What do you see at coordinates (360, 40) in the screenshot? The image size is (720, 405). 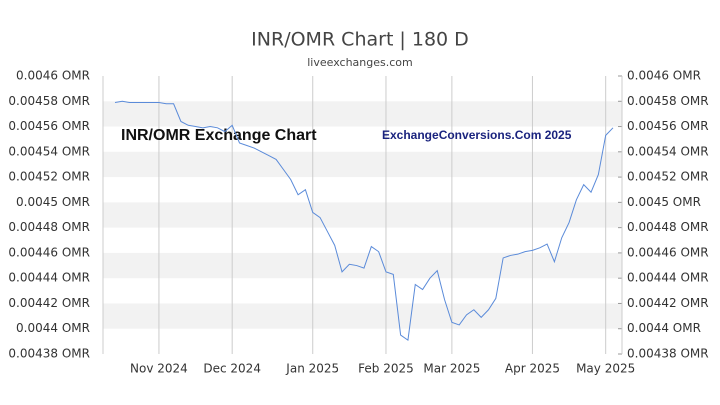 I see `chart-title: INR/OMR Chart | 180 D` at bounding box center [360, 40].